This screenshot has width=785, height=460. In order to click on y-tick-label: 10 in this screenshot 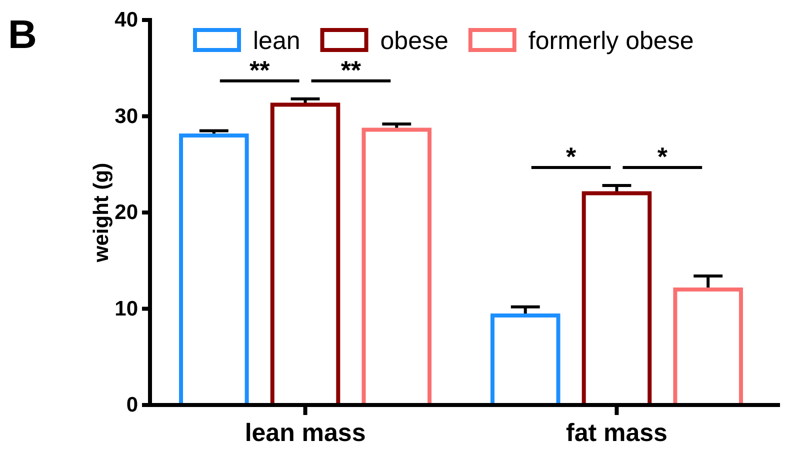, I will do `click(126, 308)`.